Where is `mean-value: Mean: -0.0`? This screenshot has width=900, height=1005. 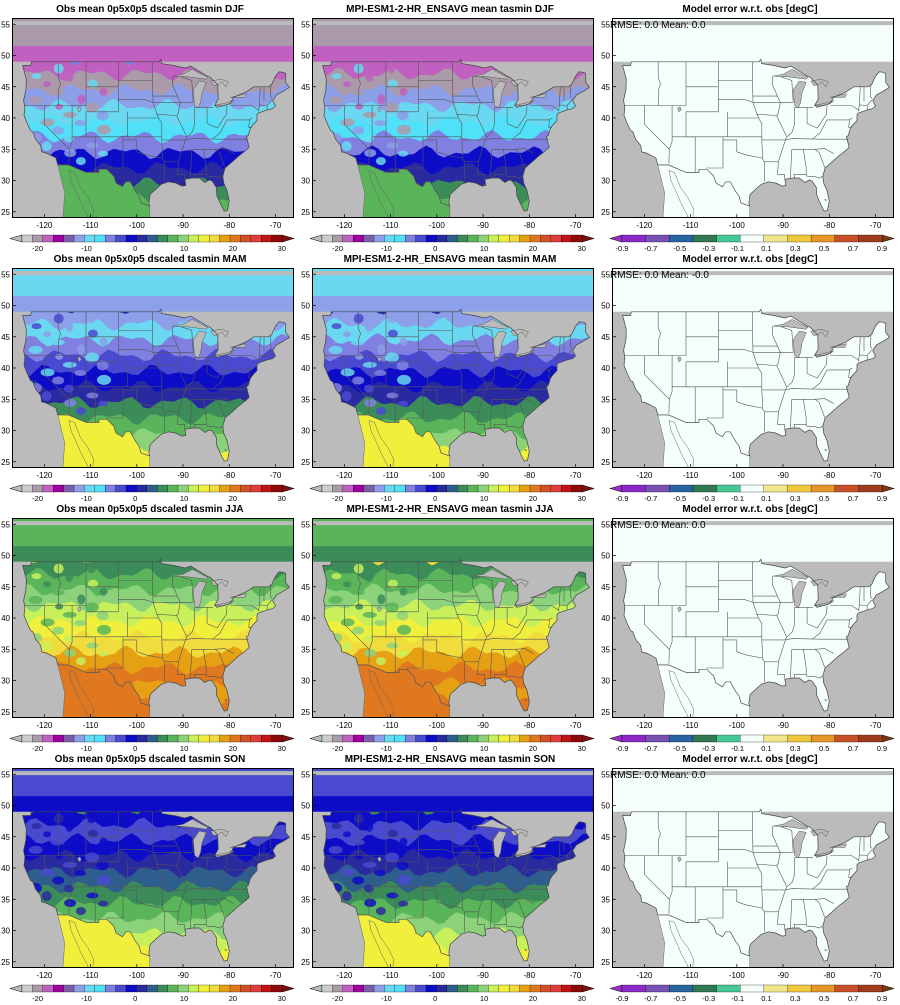 mean-value: Mean: -0.0 is located at coordinates (685, 275).